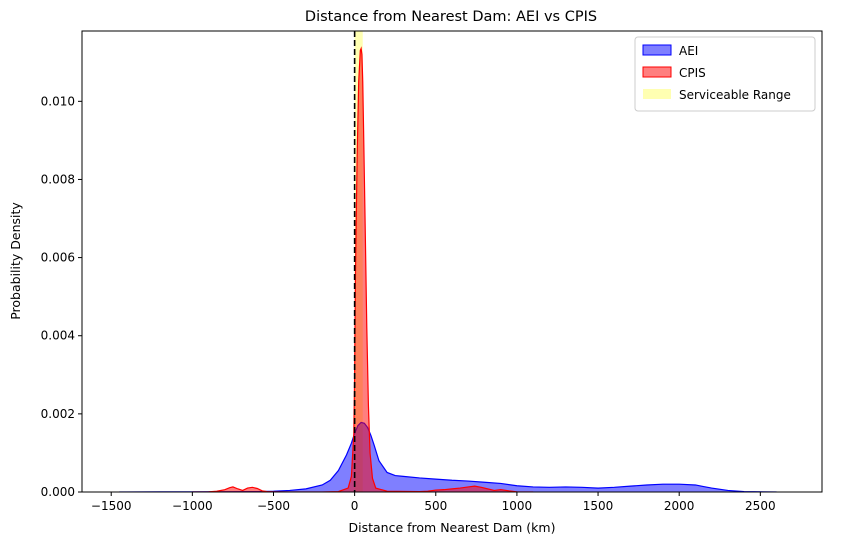 This screenshot has height=545, width=864. What do you see at coordinates (760, 506) in the screenshot?
I see `x-tick-label: 2500` at bounding box center [760, 506].